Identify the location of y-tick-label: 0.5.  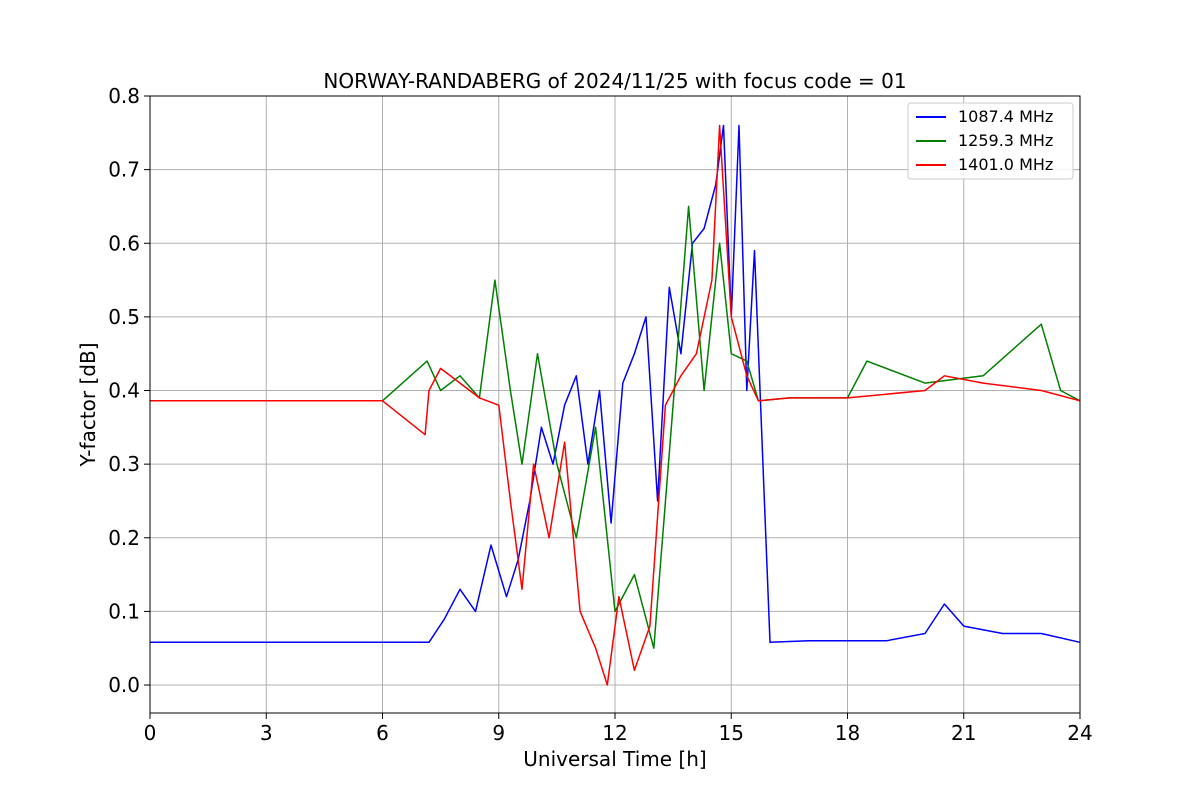
(124, 317).